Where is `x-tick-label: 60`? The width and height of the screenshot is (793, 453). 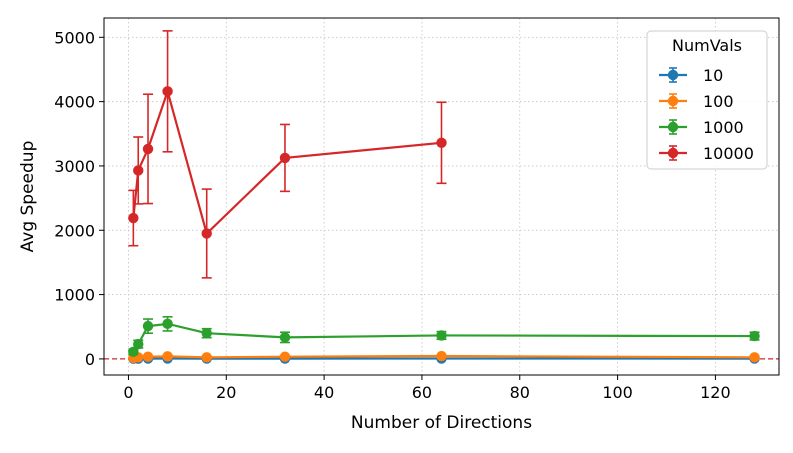 x-tick-label: 60 is located at coordinates (422, 392).